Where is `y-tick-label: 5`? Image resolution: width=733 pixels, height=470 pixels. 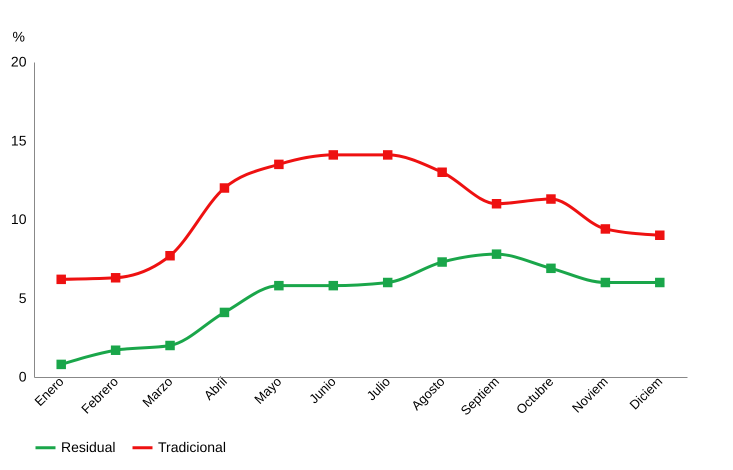 y-tick-label: 5 is located at coordinates (22, 298).